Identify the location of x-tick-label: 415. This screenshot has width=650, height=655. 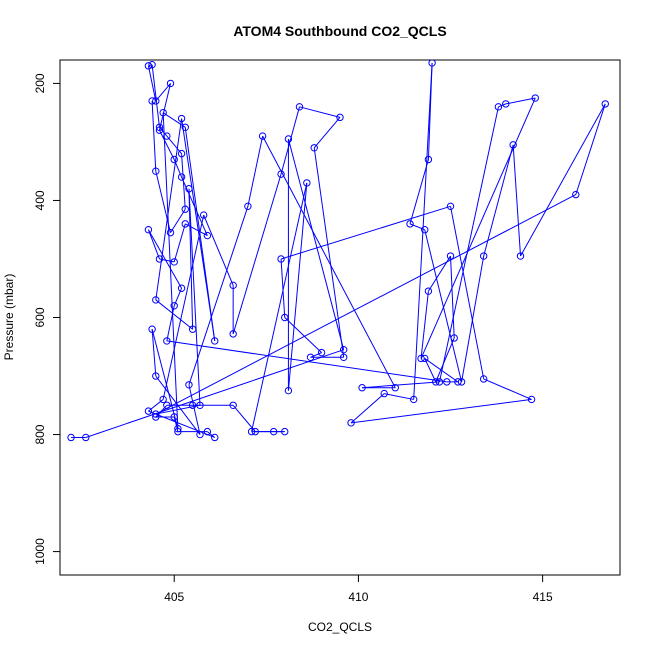
(543, 597).